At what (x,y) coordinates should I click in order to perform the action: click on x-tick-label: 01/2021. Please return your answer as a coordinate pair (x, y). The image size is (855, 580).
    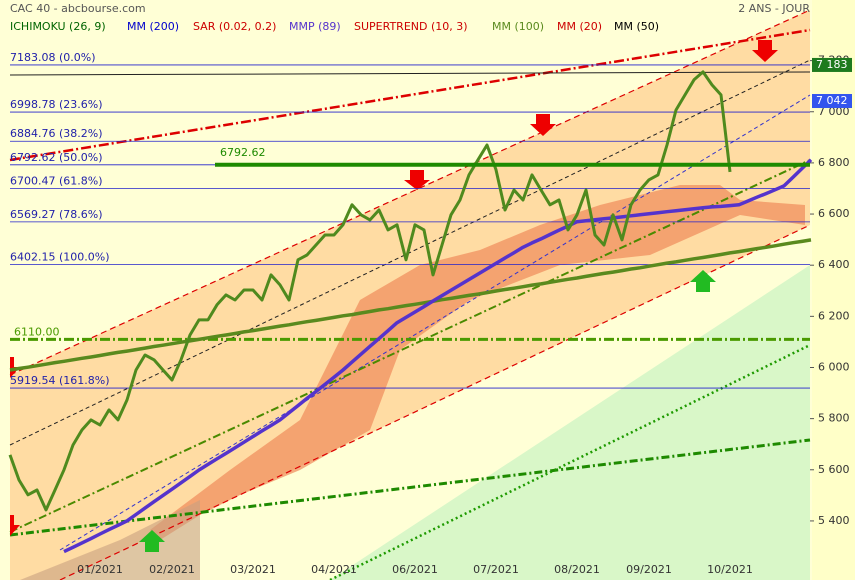
    Looking at the image, I should click on (100, 569).